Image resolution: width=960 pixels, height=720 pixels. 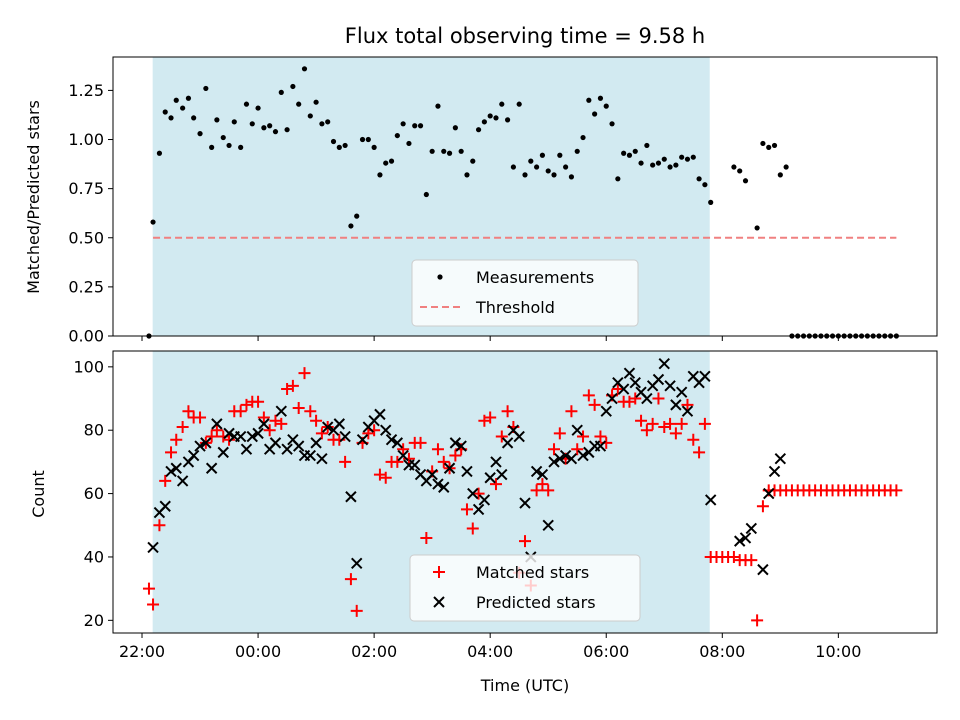 I want to click on y-tick-label: 60, so click(x=94, y=493).